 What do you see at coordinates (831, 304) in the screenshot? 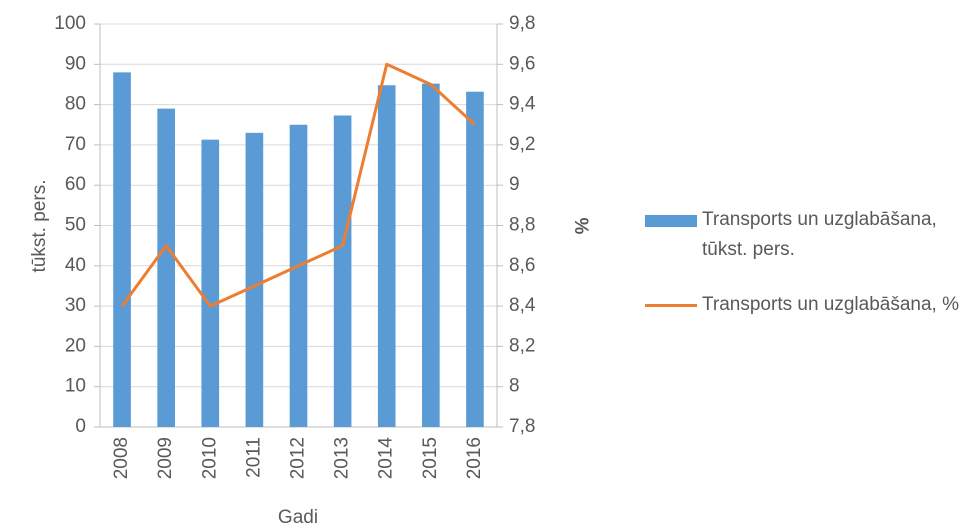
I see `legend-label: Transports un uzglabāšana, %` at bounding box center [831, 304].